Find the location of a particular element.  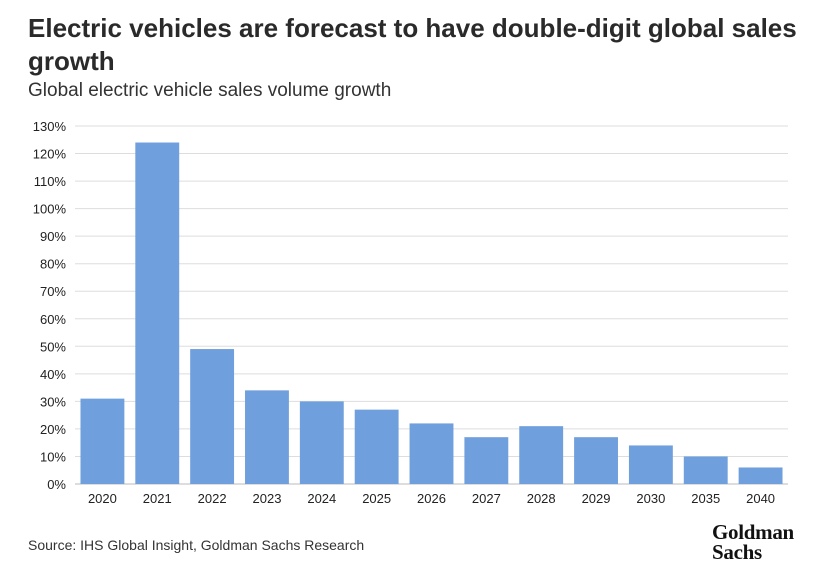

y-tick-label: 80% is located at coordinates (53, 264).